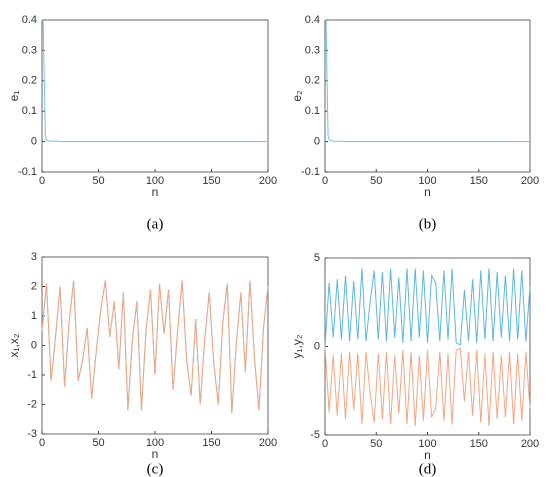 The height and width of the screenshot is (477, 550). I want to click on panel-caption: (c), so click(155, 469).